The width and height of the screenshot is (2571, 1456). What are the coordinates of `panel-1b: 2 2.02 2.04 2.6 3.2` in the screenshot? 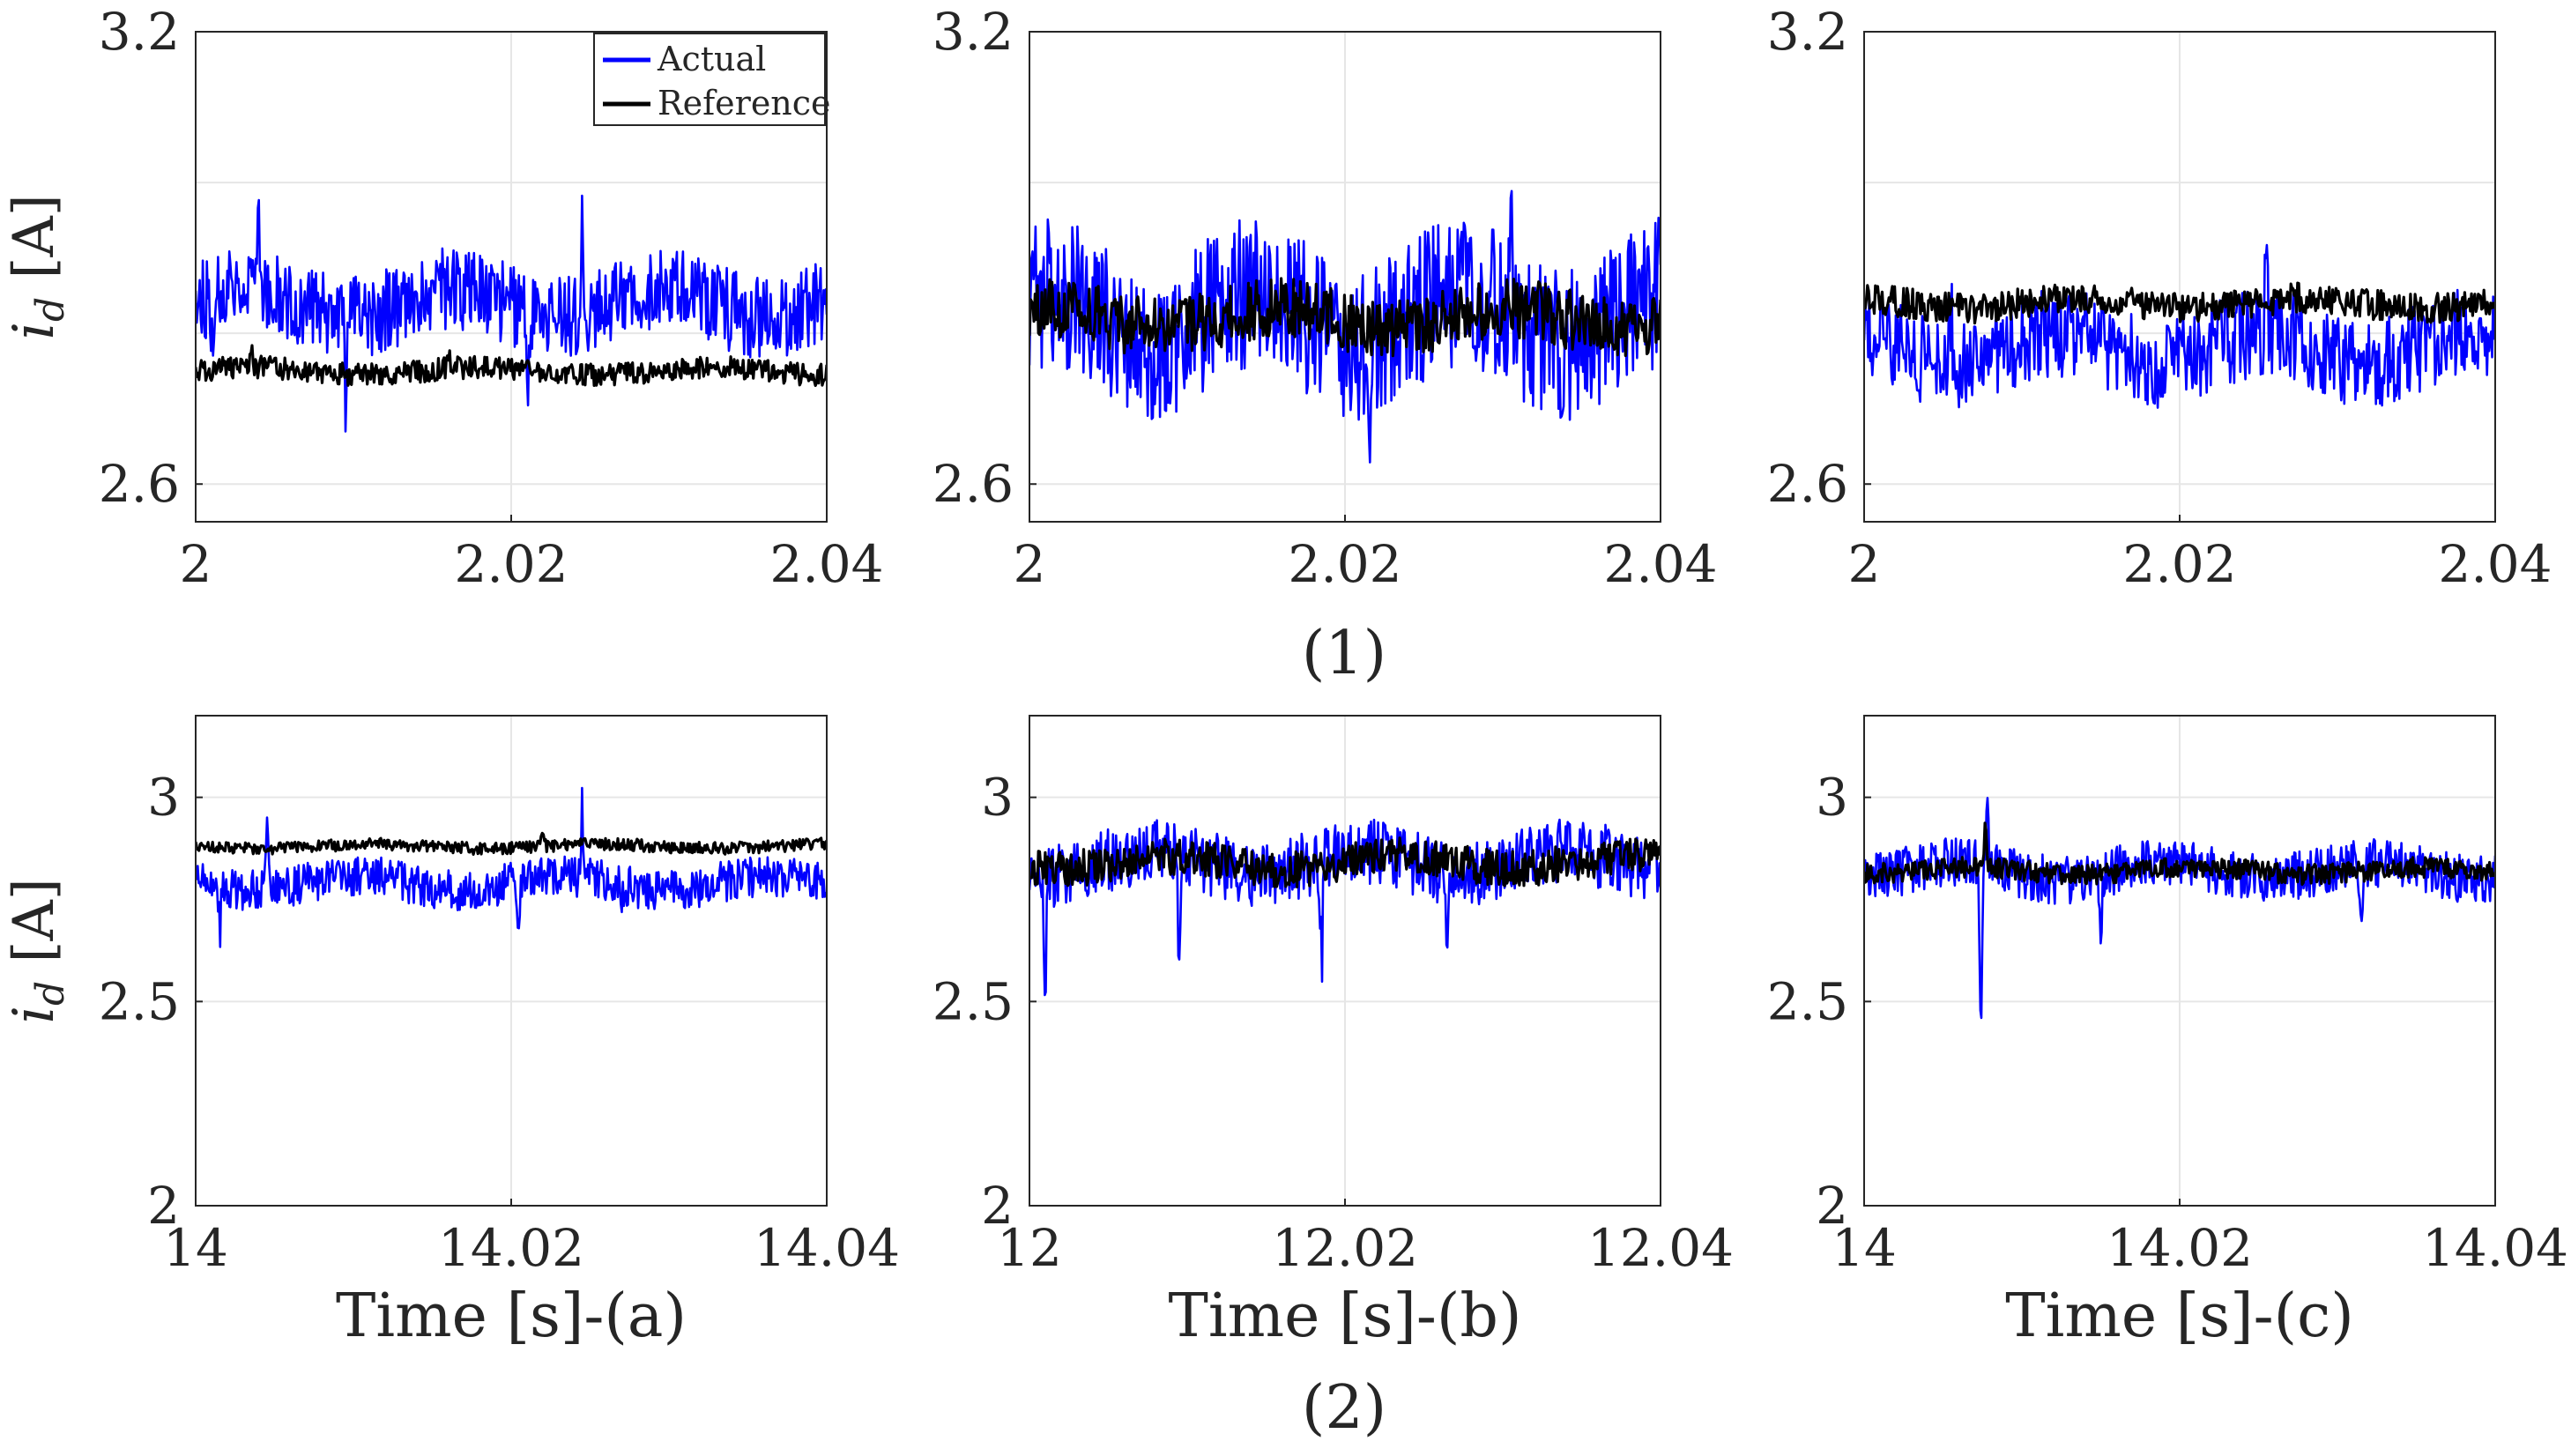 It's located at (1325, 298).